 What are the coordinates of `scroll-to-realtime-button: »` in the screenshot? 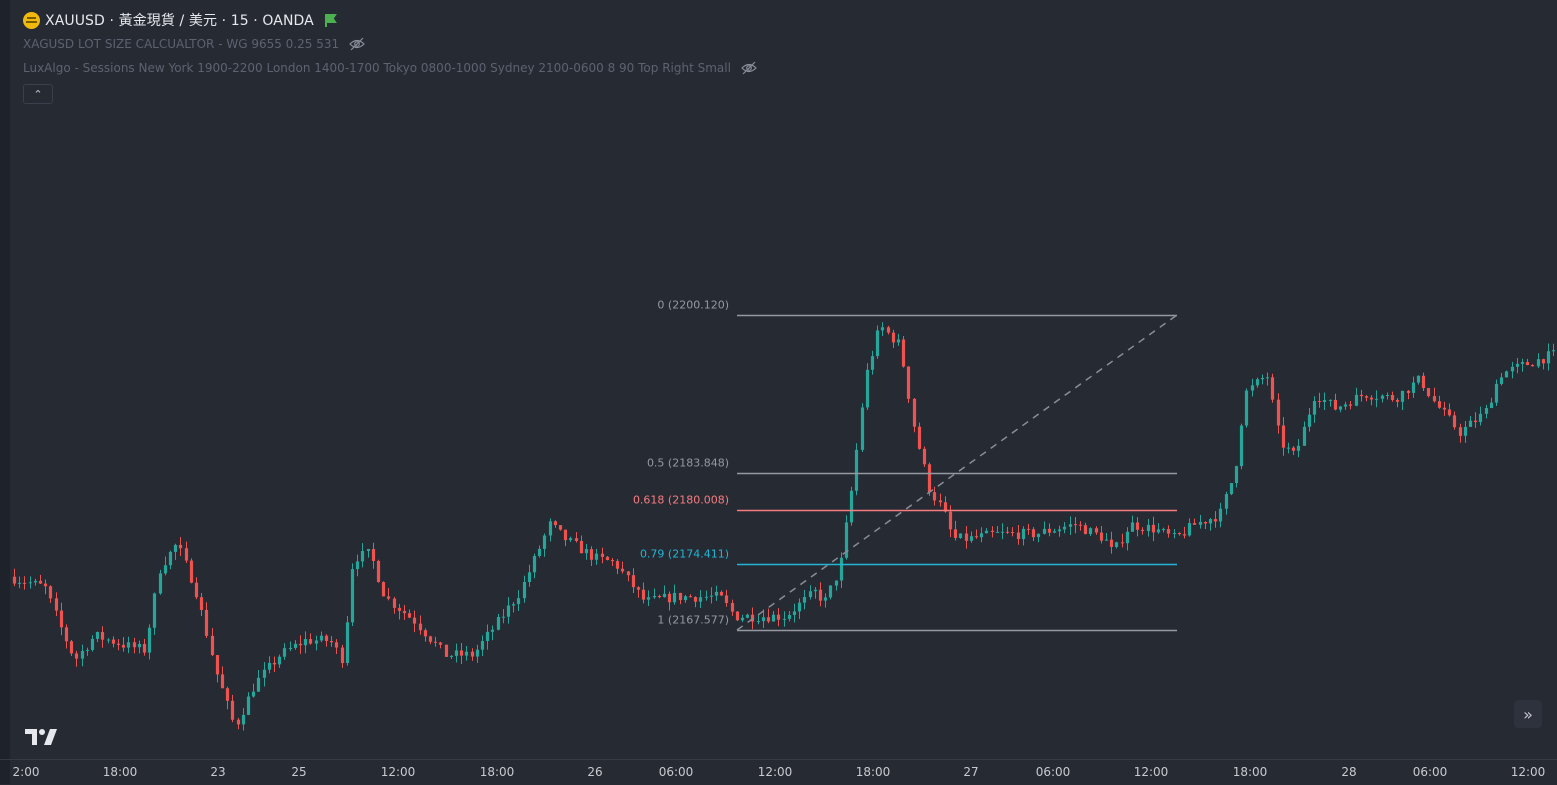 It's located at (1528, 714).